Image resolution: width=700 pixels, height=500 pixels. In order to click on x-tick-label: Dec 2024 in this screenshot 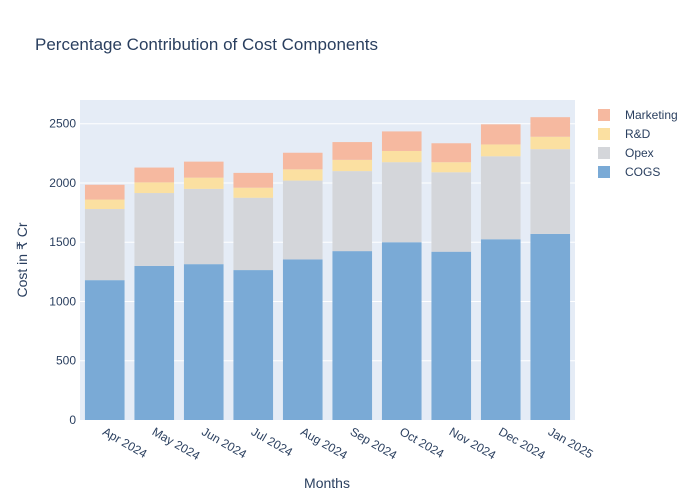, I will do `click(522, 443)`.